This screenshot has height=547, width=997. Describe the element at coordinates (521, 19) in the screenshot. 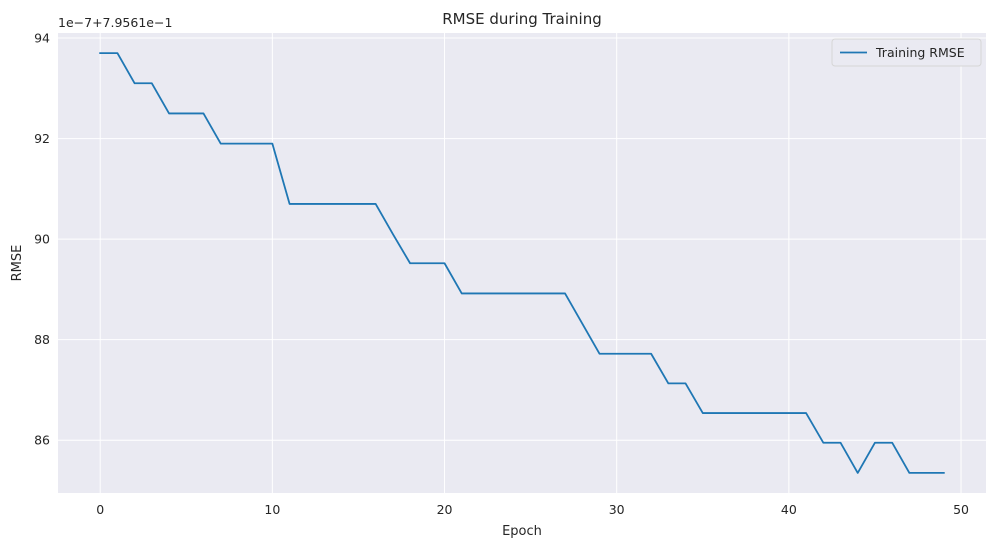

I see `chart-title: RMSE during Training` at that location.